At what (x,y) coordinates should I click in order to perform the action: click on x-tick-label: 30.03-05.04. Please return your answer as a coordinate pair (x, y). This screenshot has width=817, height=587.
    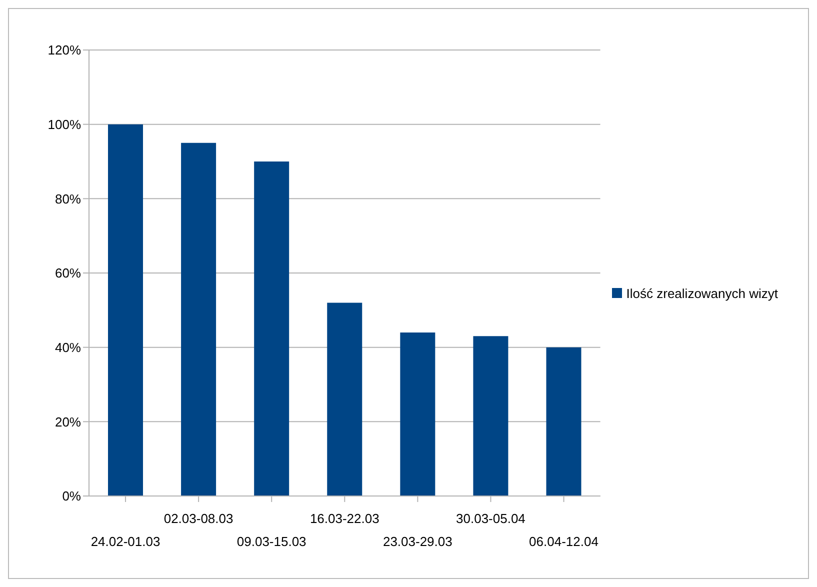
    Looking at the image, I should click on (491, 518).